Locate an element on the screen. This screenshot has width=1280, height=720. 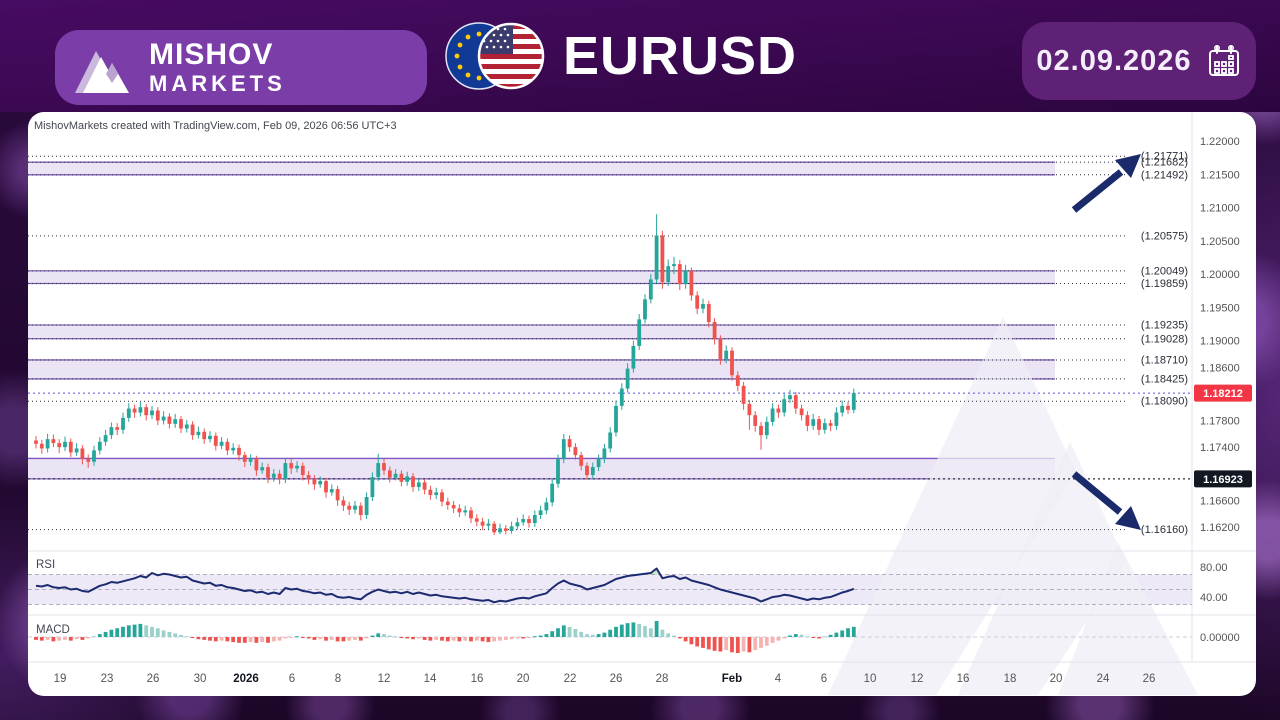
price-badges: 1.18212 1.16923 is located at coordinates (1223, 436).